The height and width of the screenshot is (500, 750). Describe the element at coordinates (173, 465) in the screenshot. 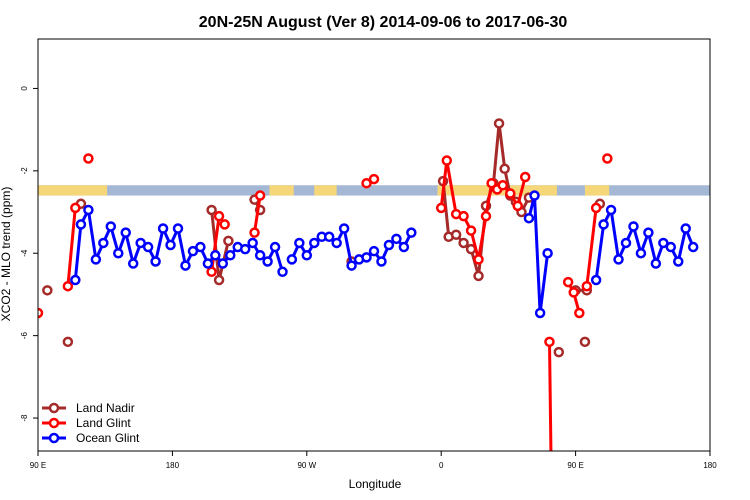

I see `x-tick-label: 180` at that location.